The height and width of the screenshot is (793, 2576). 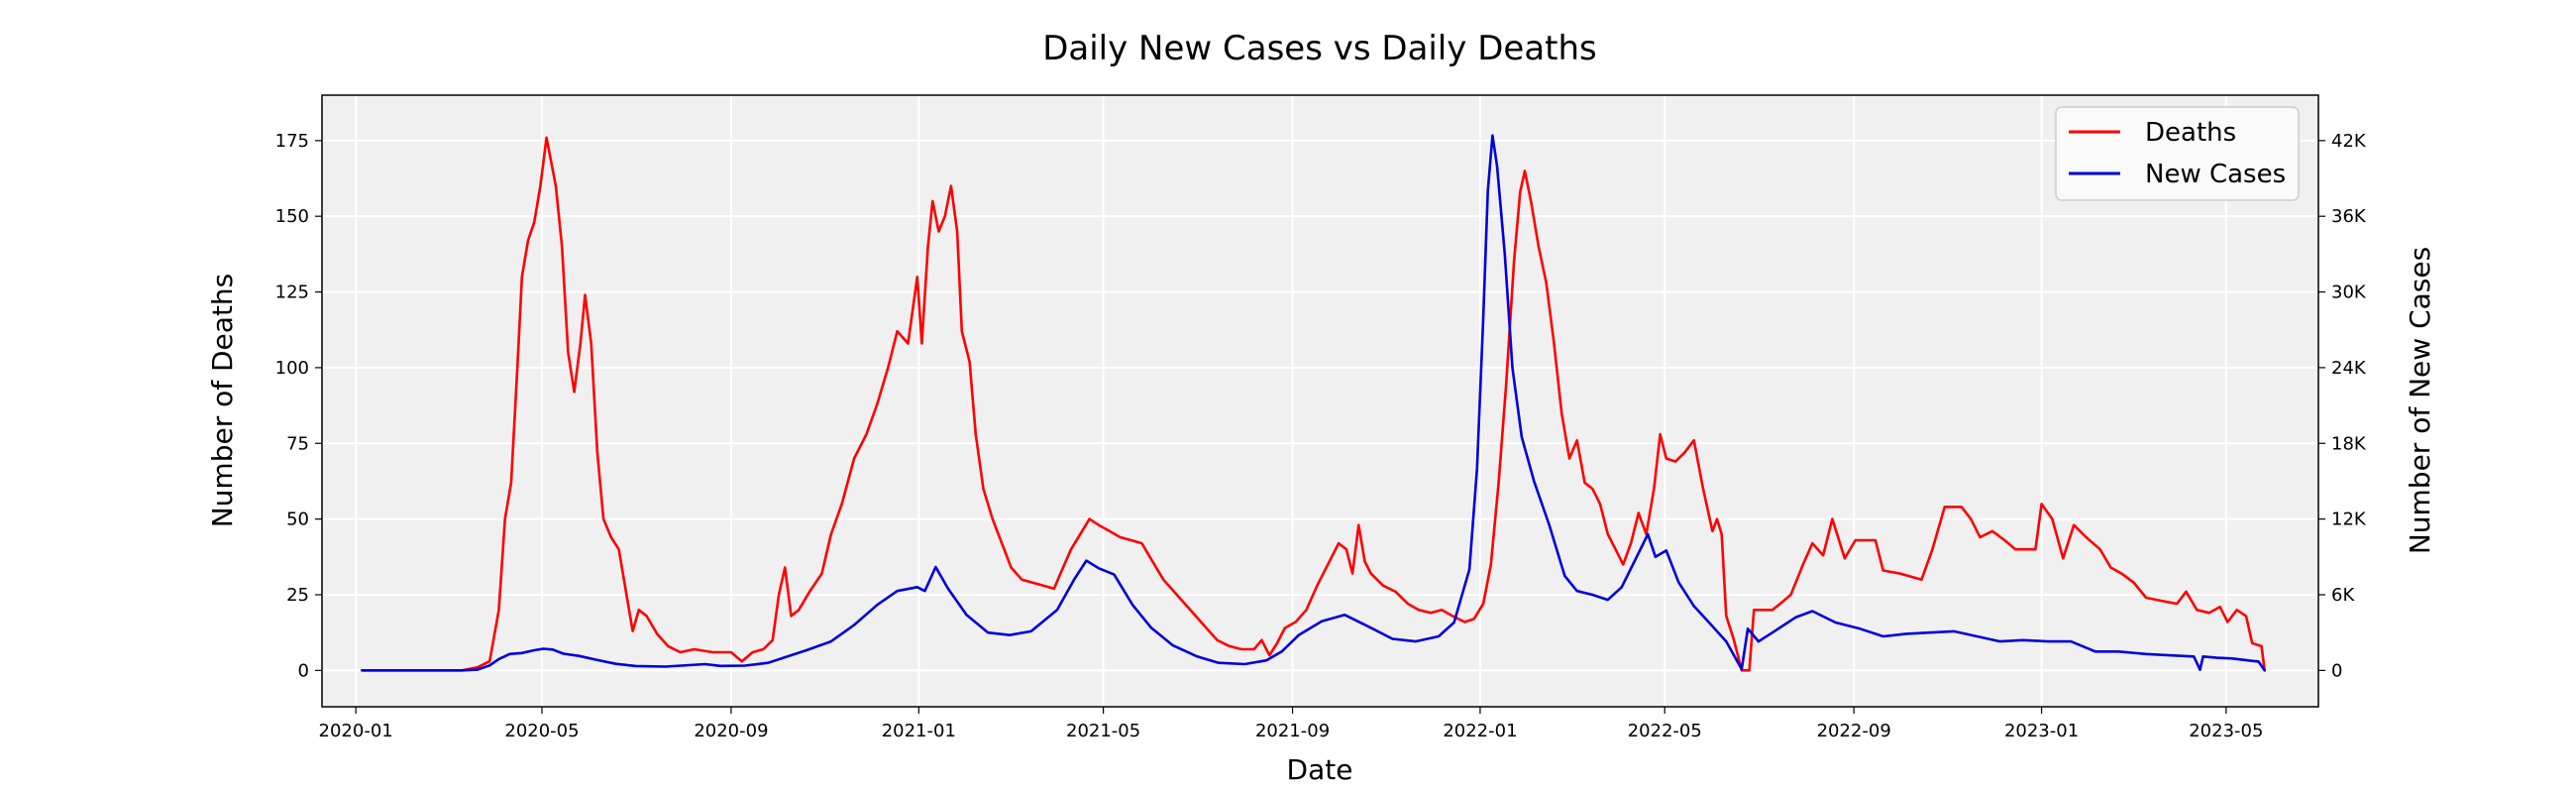 What do you see at coordinates (2349, 520) in the screenshot?
I see `y-right-tick-label: 12K` at bounding box center [2349, 520].